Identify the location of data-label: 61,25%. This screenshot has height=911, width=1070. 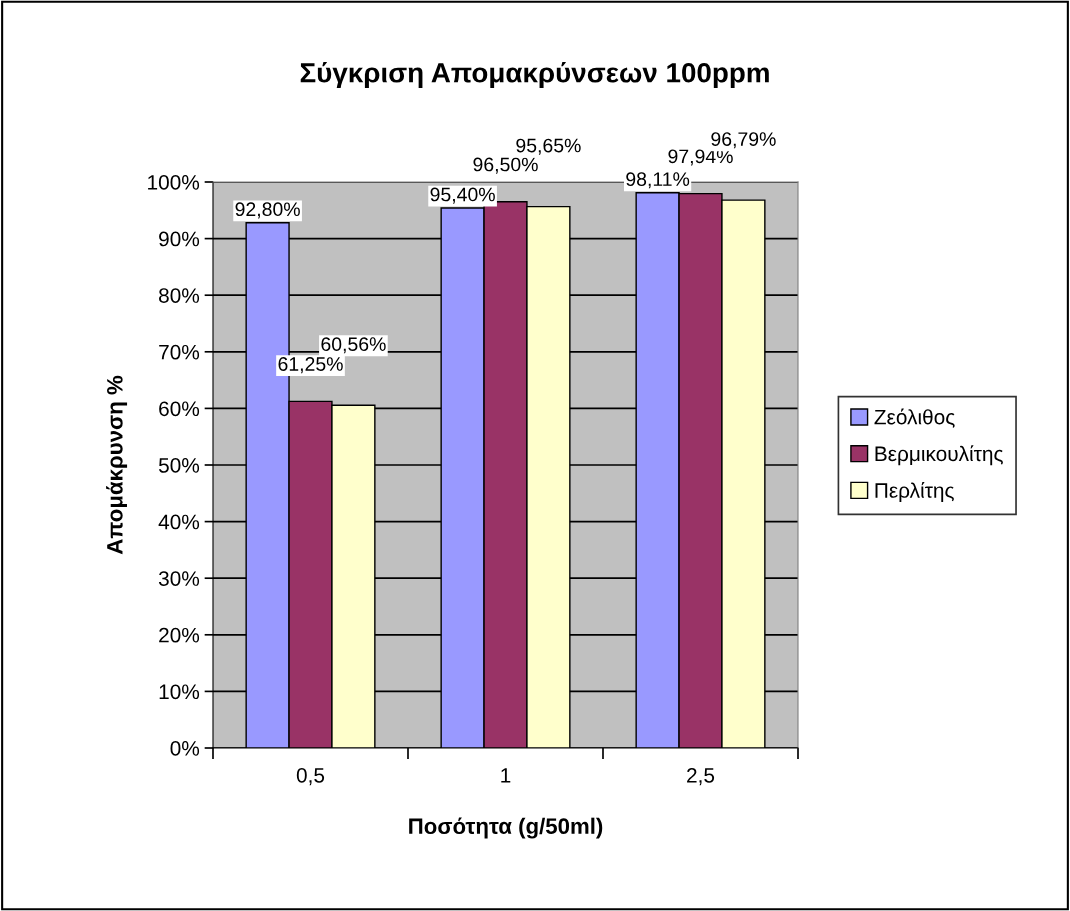
(310, 365).